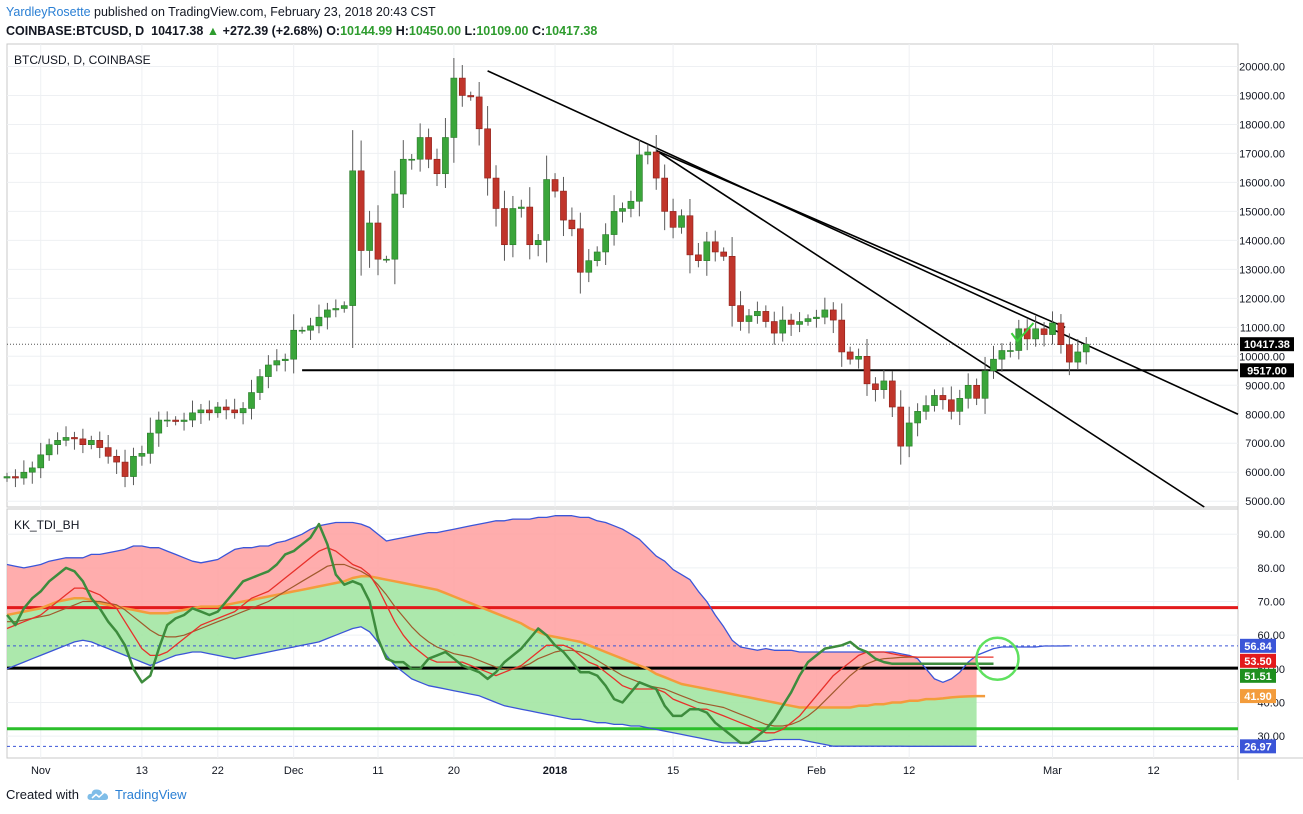 This screenshot has width=1303, height=814. Describe the element at coordinates (1258, 647) in the screenshot. I see `upper-band-badge-text: 56.84` at that location.